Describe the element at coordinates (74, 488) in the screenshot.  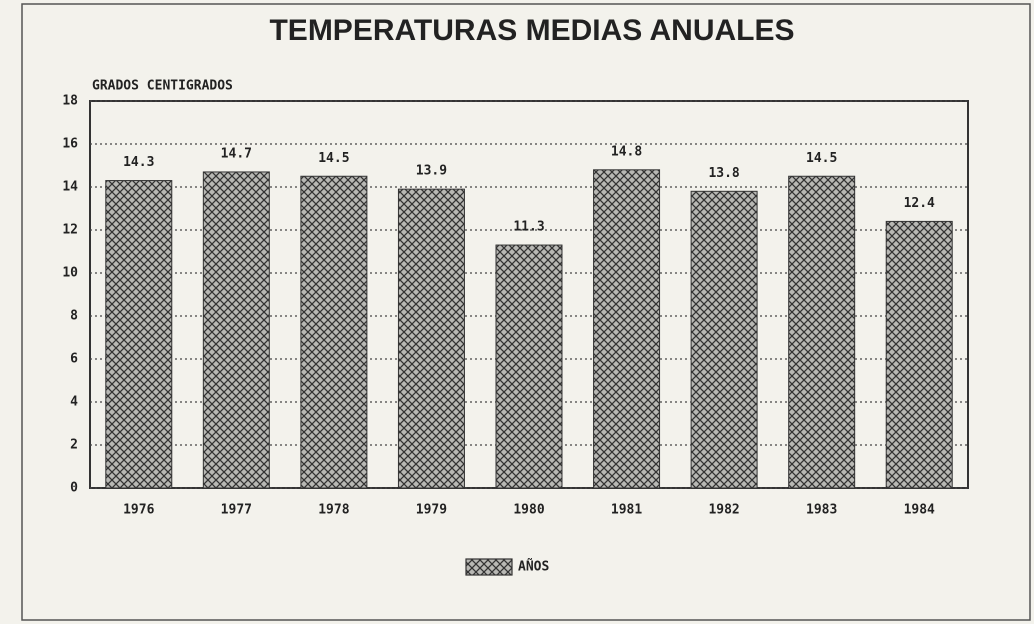
I see `y-tick-label: 0` at that location.